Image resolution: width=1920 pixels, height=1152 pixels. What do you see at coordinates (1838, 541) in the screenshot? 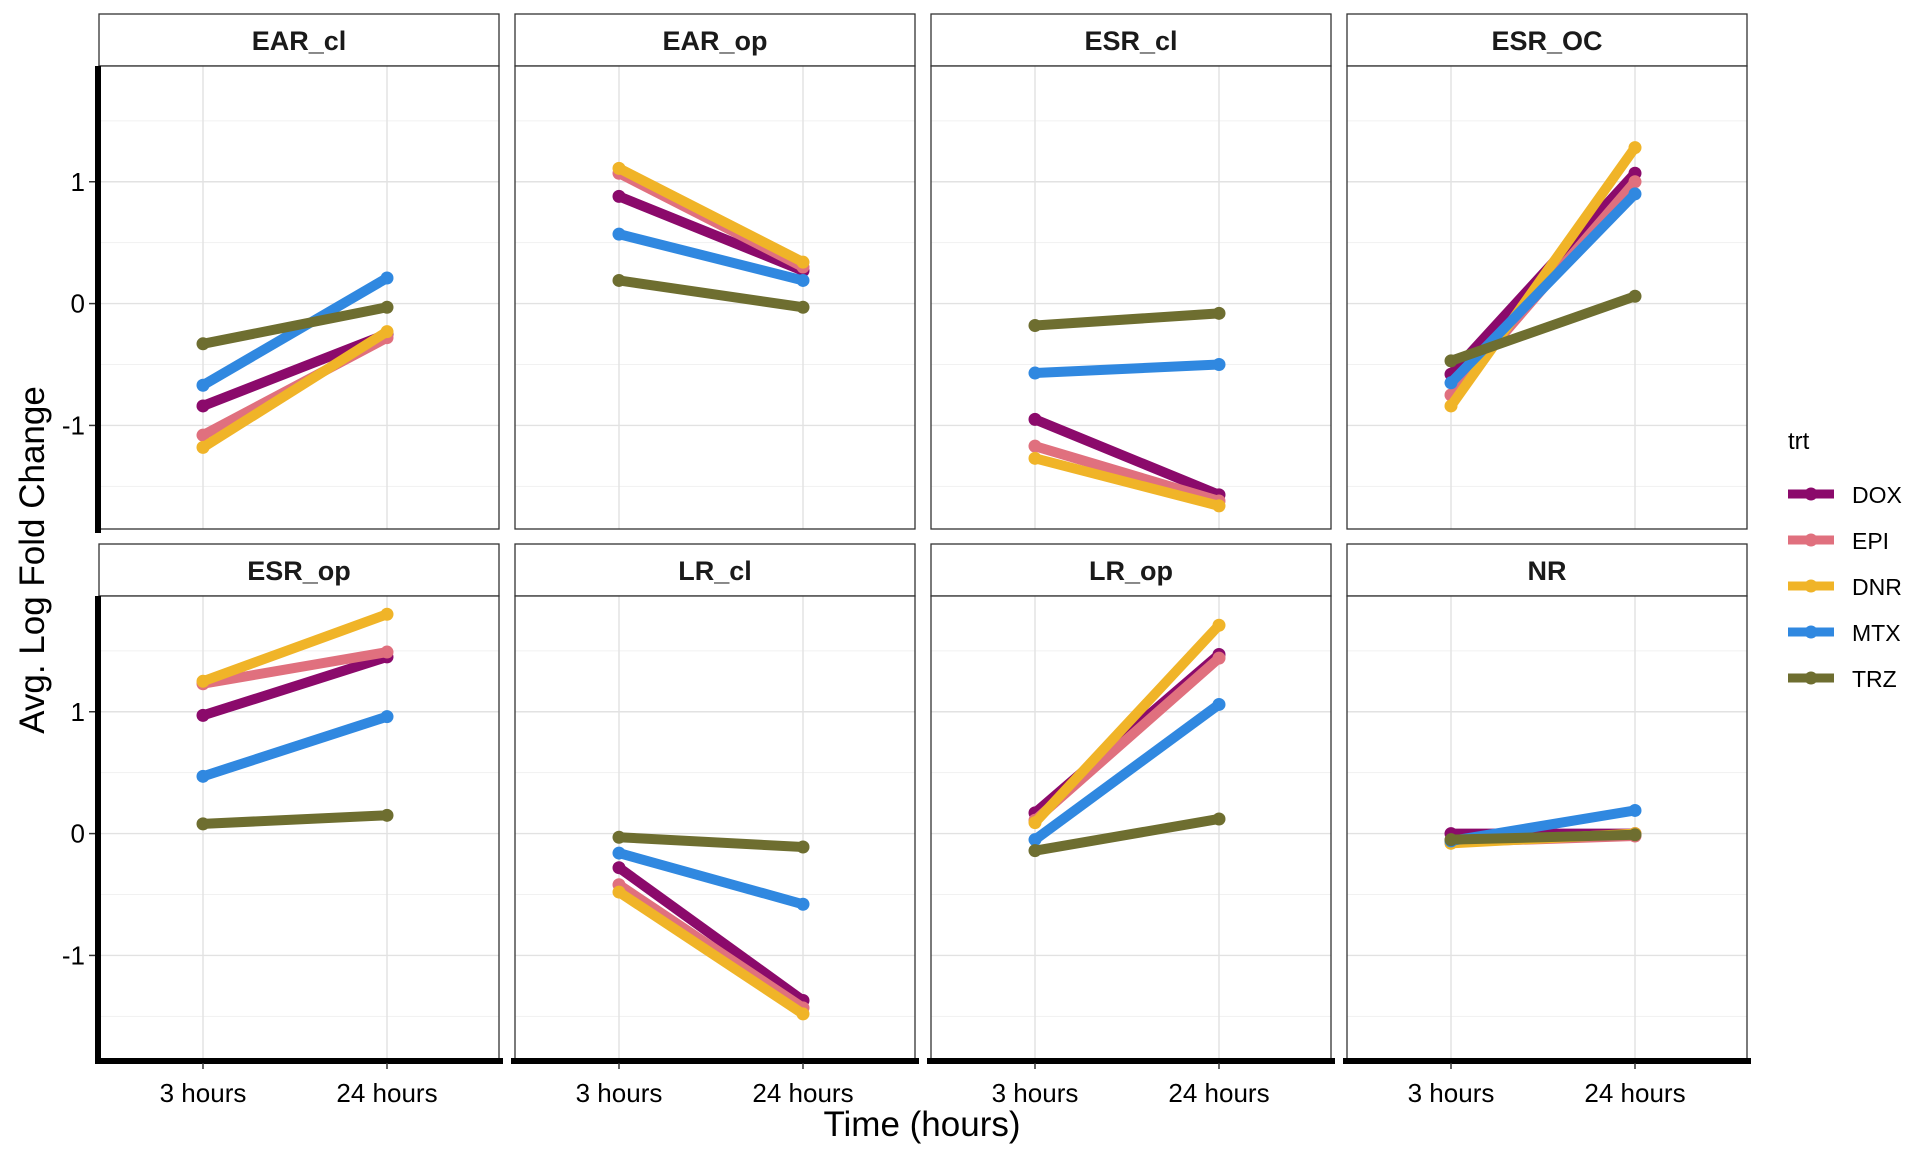
I see `legend-item-EPI: EPI` at bounding box center [1838, 541].